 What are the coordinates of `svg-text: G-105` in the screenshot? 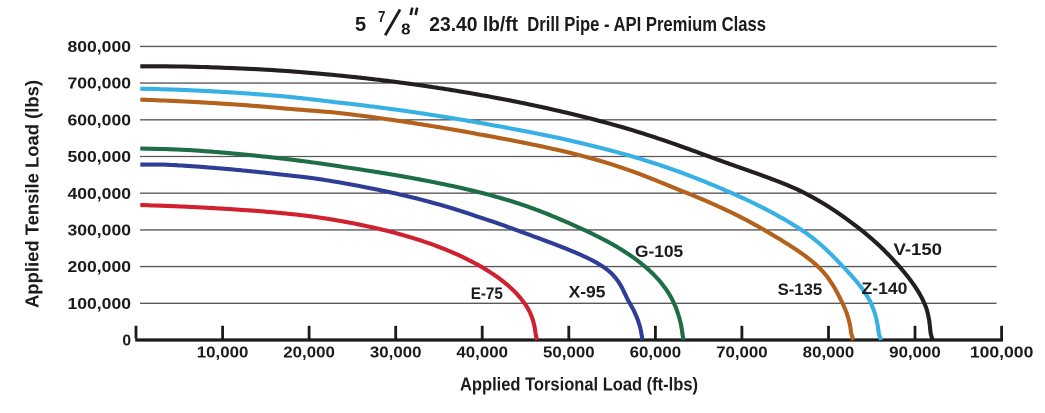 It's located at (659, 251).